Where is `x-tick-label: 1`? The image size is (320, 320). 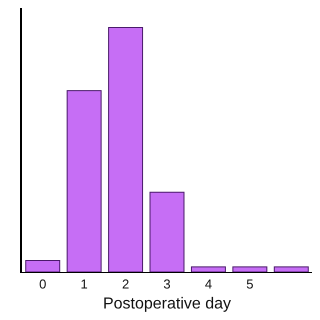
x-tick-label: 1 is located at coordinates (84, 284).